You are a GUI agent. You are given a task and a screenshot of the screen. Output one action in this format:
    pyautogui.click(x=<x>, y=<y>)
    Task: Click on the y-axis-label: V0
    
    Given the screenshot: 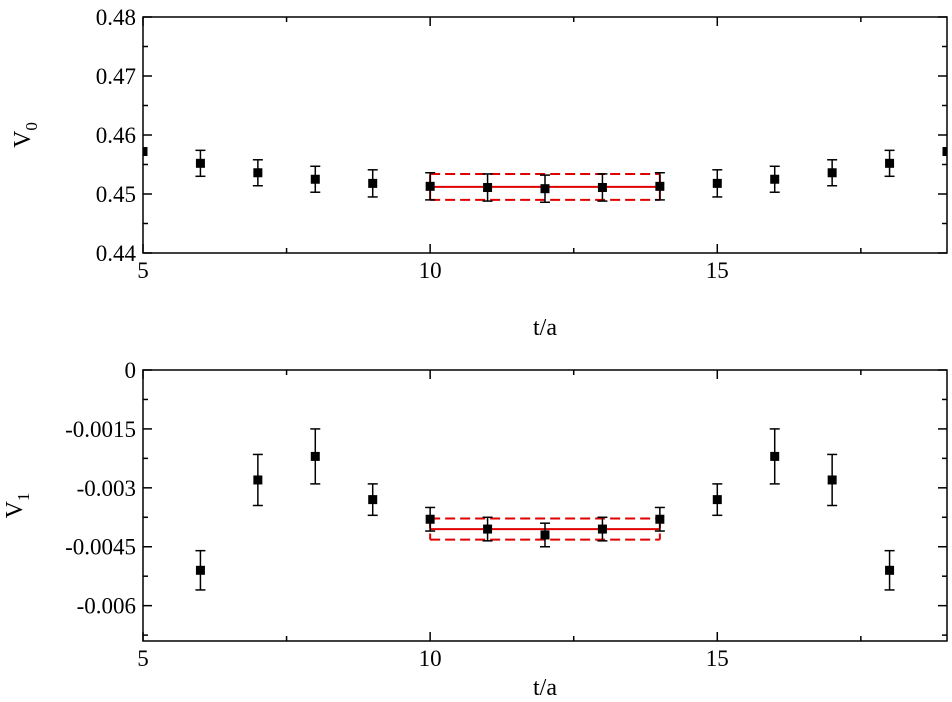 What is the action you would take?
    pyautogui.click(x=25, y=135)
    